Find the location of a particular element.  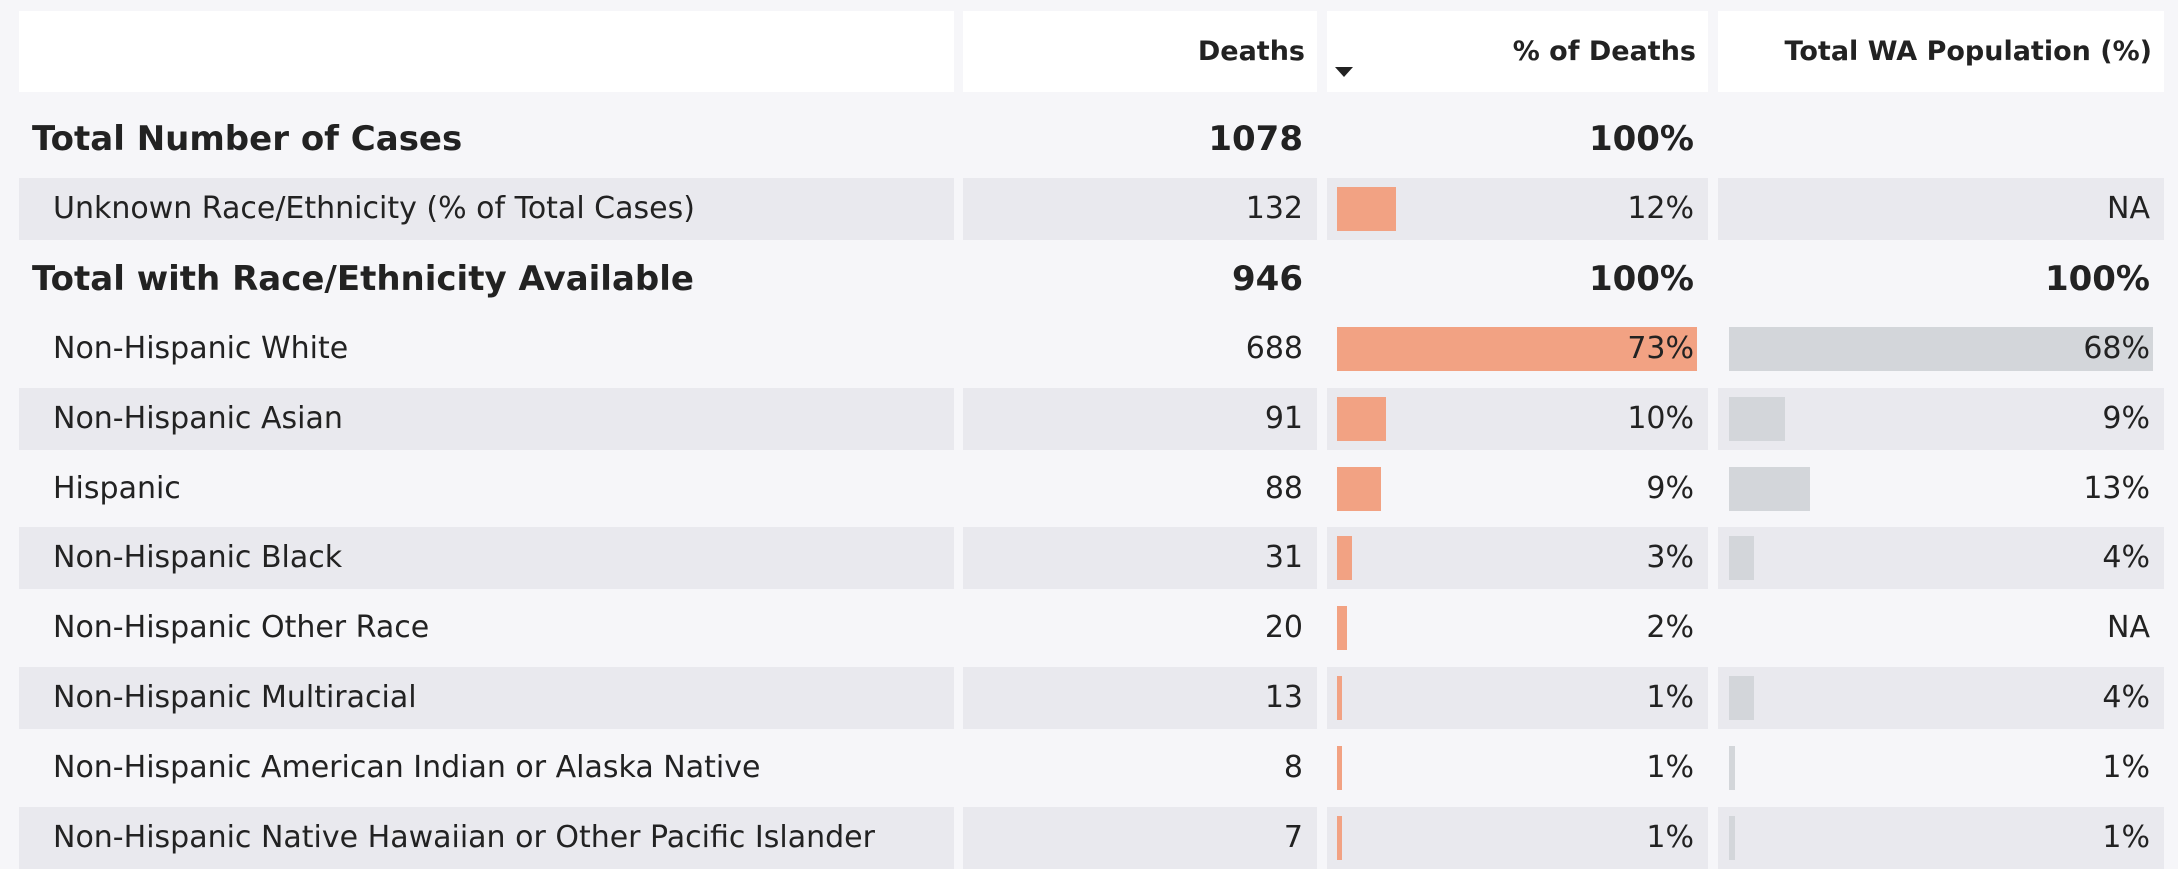

wa-population: 9% is located at coordinates (2126, 418).